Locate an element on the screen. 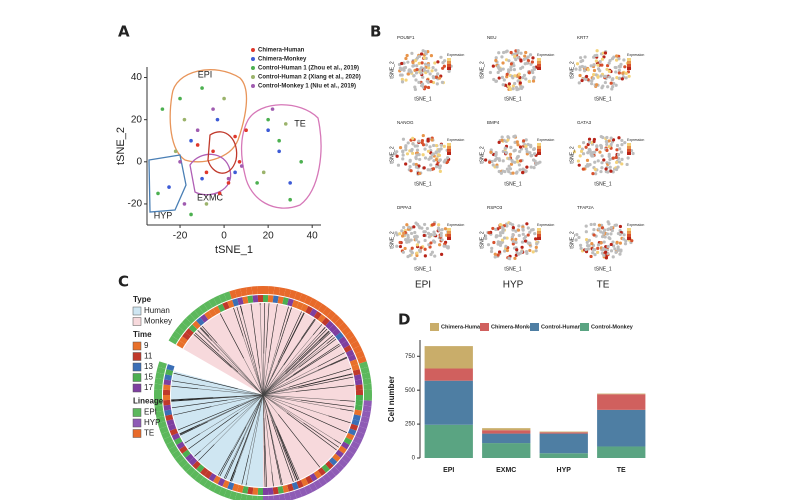 This screenshot has width=800, height=500. gene-title: DPPA3 is located at coordinates (404, 207).